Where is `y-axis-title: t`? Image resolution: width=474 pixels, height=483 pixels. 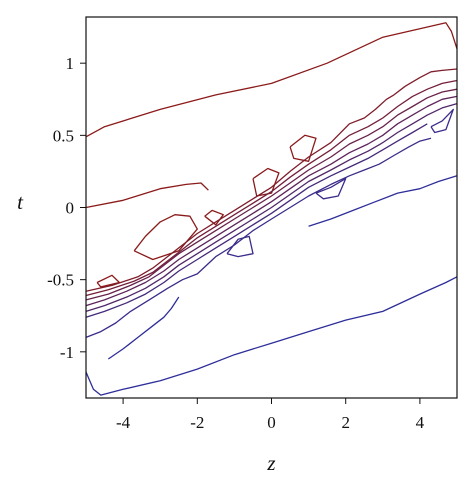
y-axis-title: t is located at coordinates (20, 202).